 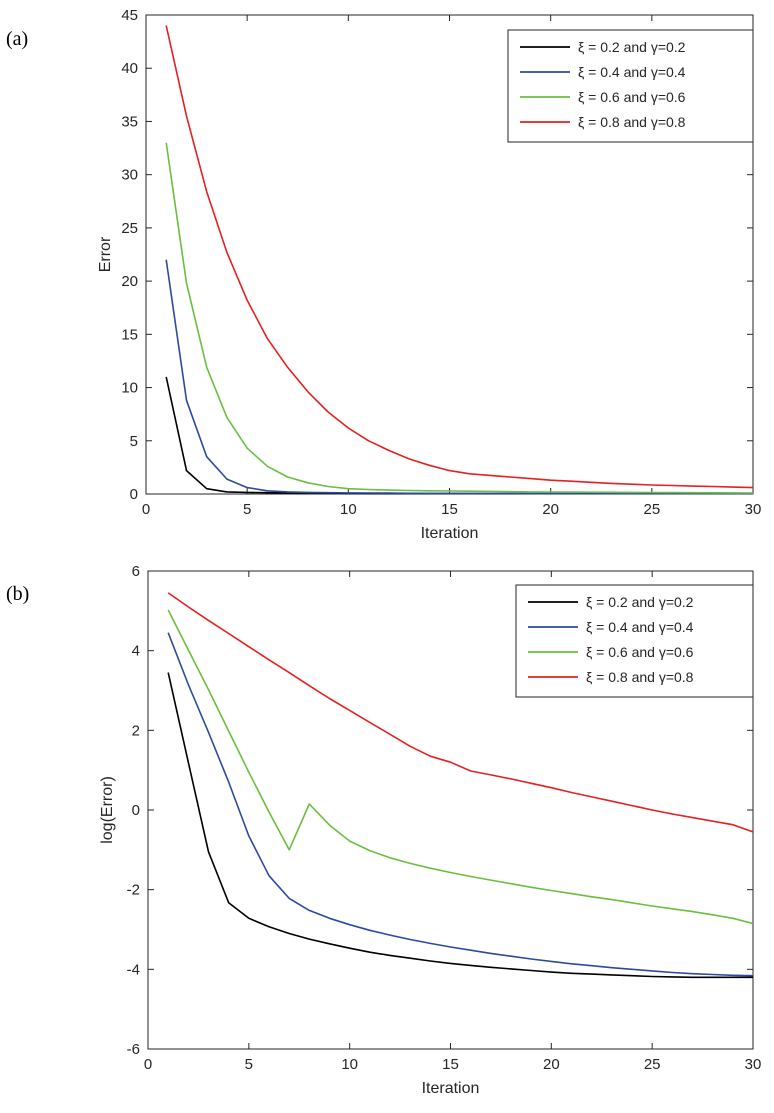 I want to click on panel-label: (b), so click(x=17, y=594).